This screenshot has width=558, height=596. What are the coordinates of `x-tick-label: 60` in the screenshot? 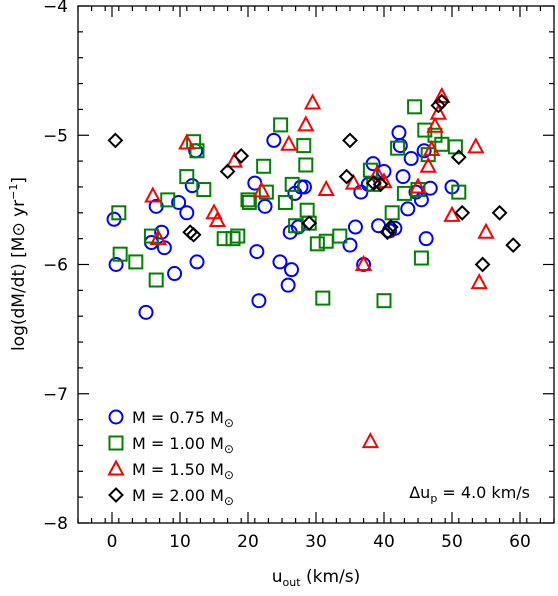 It's located at (520, 542).